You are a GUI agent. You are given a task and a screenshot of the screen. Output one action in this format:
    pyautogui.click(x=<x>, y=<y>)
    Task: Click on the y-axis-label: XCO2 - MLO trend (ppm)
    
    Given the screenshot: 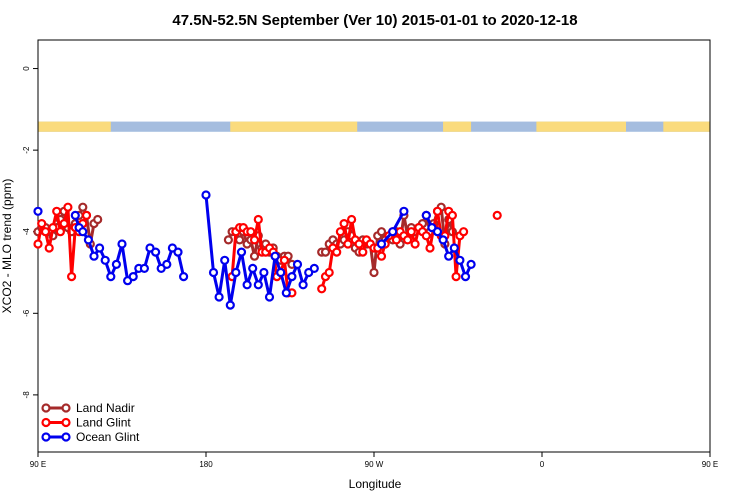 What is the action you would take?
    pyautogui.click(x=7, y=246)
    